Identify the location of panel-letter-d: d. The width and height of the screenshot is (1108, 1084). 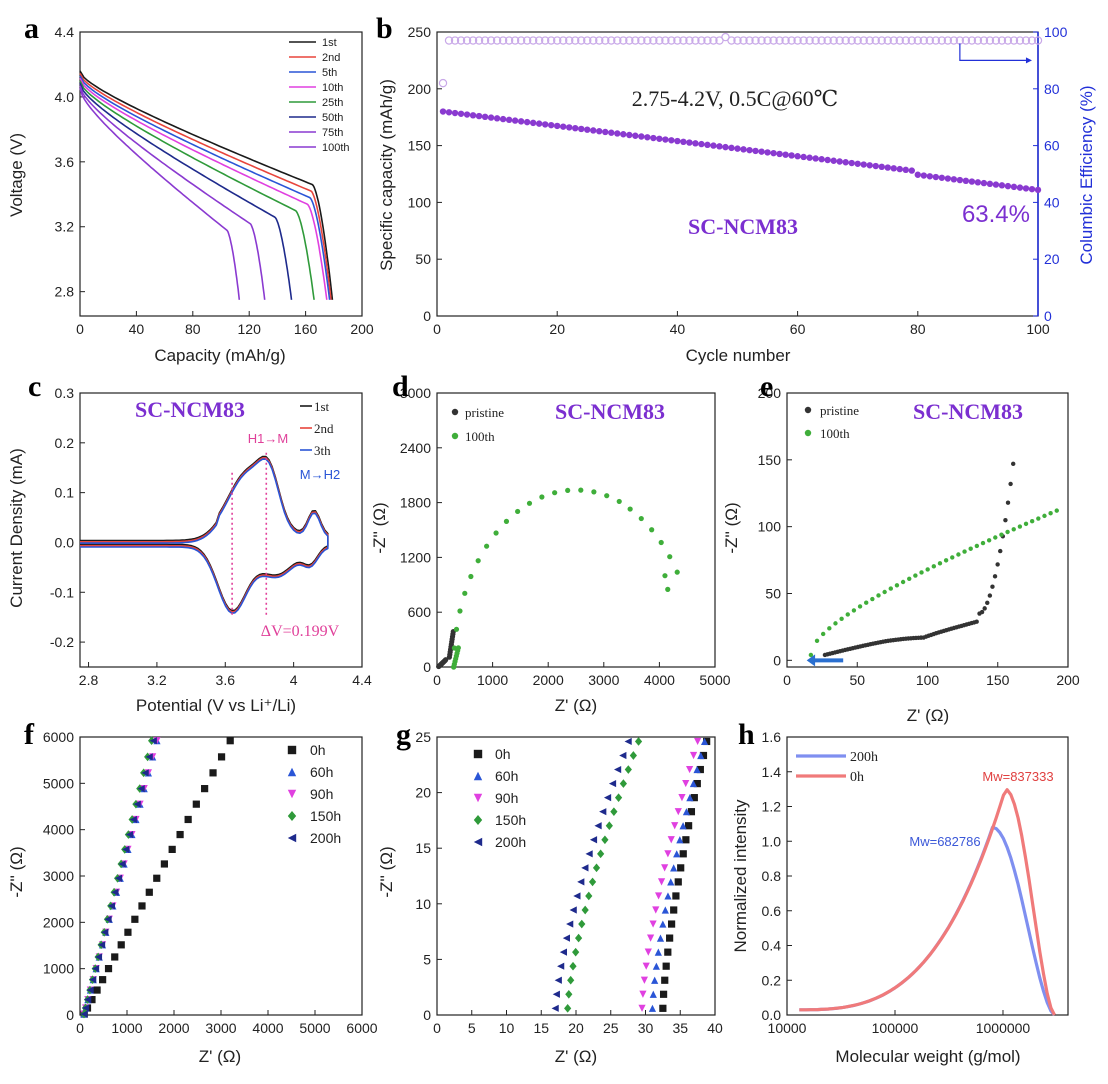
(400, 386).